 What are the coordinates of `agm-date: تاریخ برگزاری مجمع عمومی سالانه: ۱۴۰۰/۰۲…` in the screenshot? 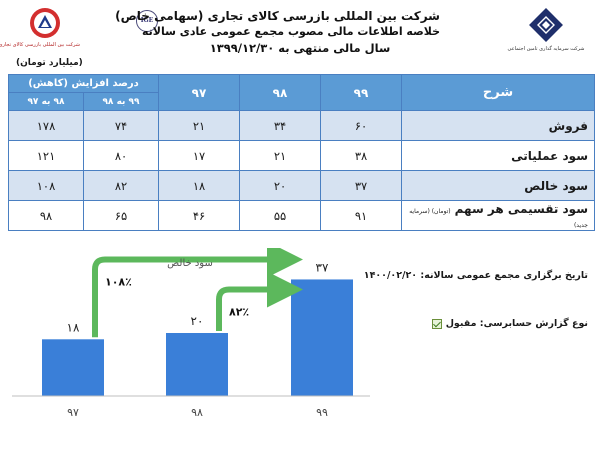 It's located at (475, 275).